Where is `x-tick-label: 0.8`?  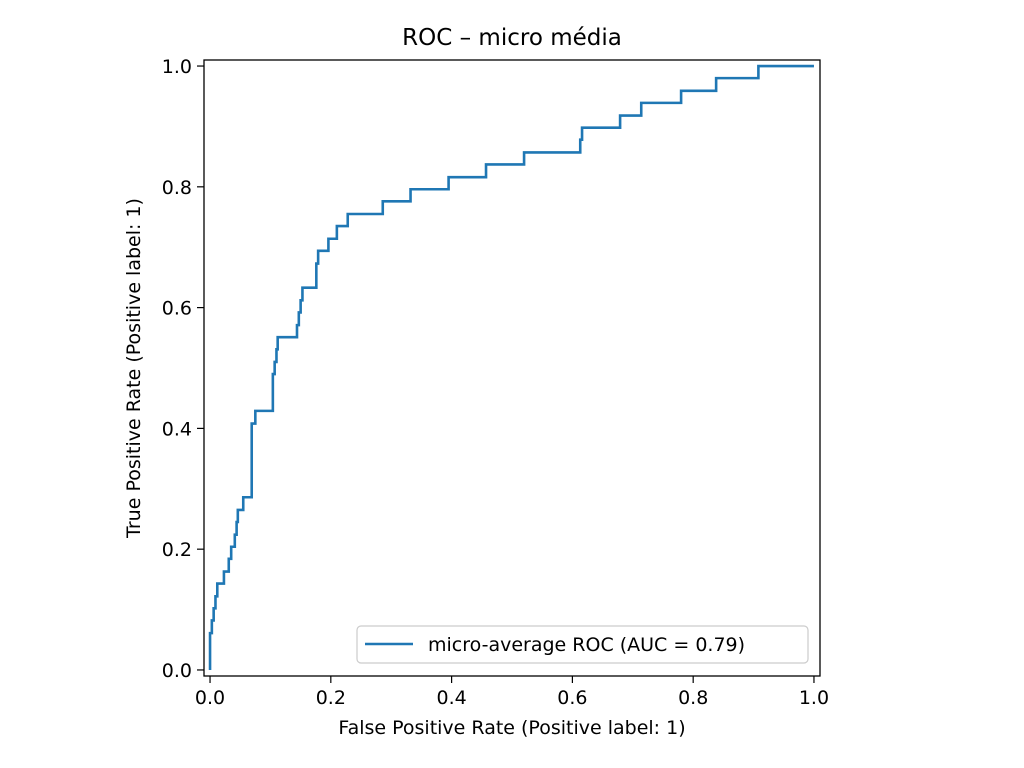
x-tick-label: 0.8 is located at coordinates (693, 698).